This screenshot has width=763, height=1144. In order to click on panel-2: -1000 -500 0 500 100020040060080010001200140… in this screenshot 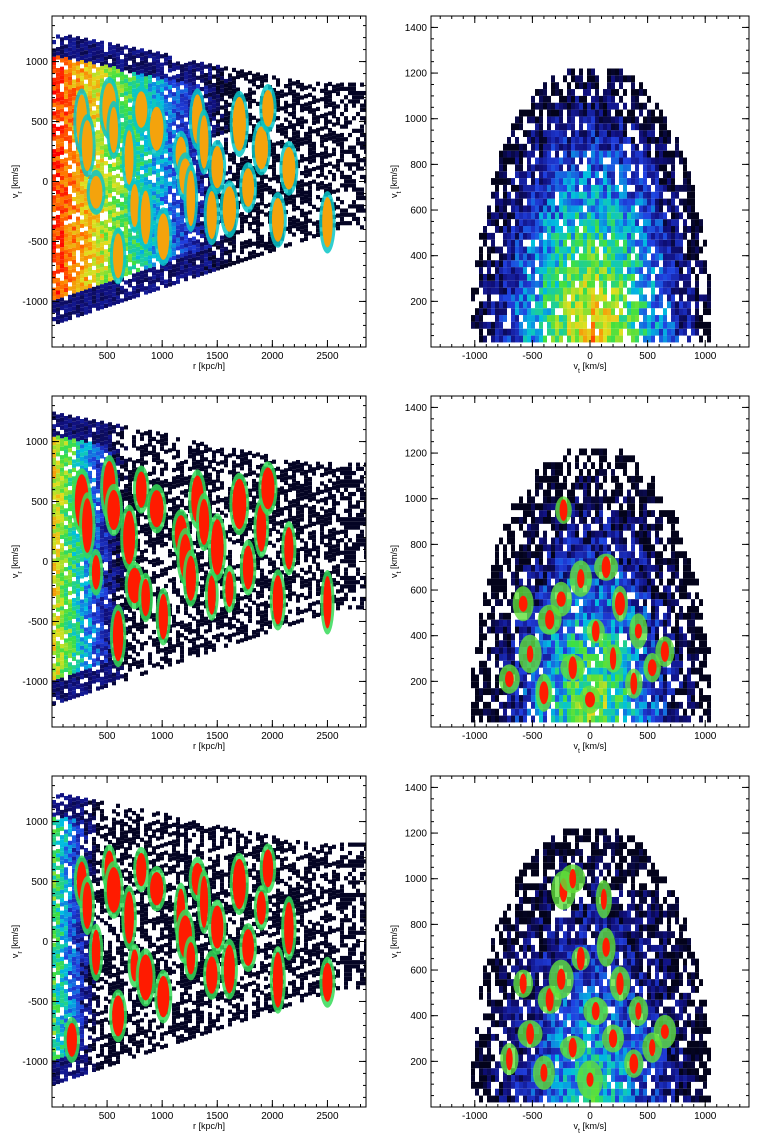, I will do `click(569, 195)`.